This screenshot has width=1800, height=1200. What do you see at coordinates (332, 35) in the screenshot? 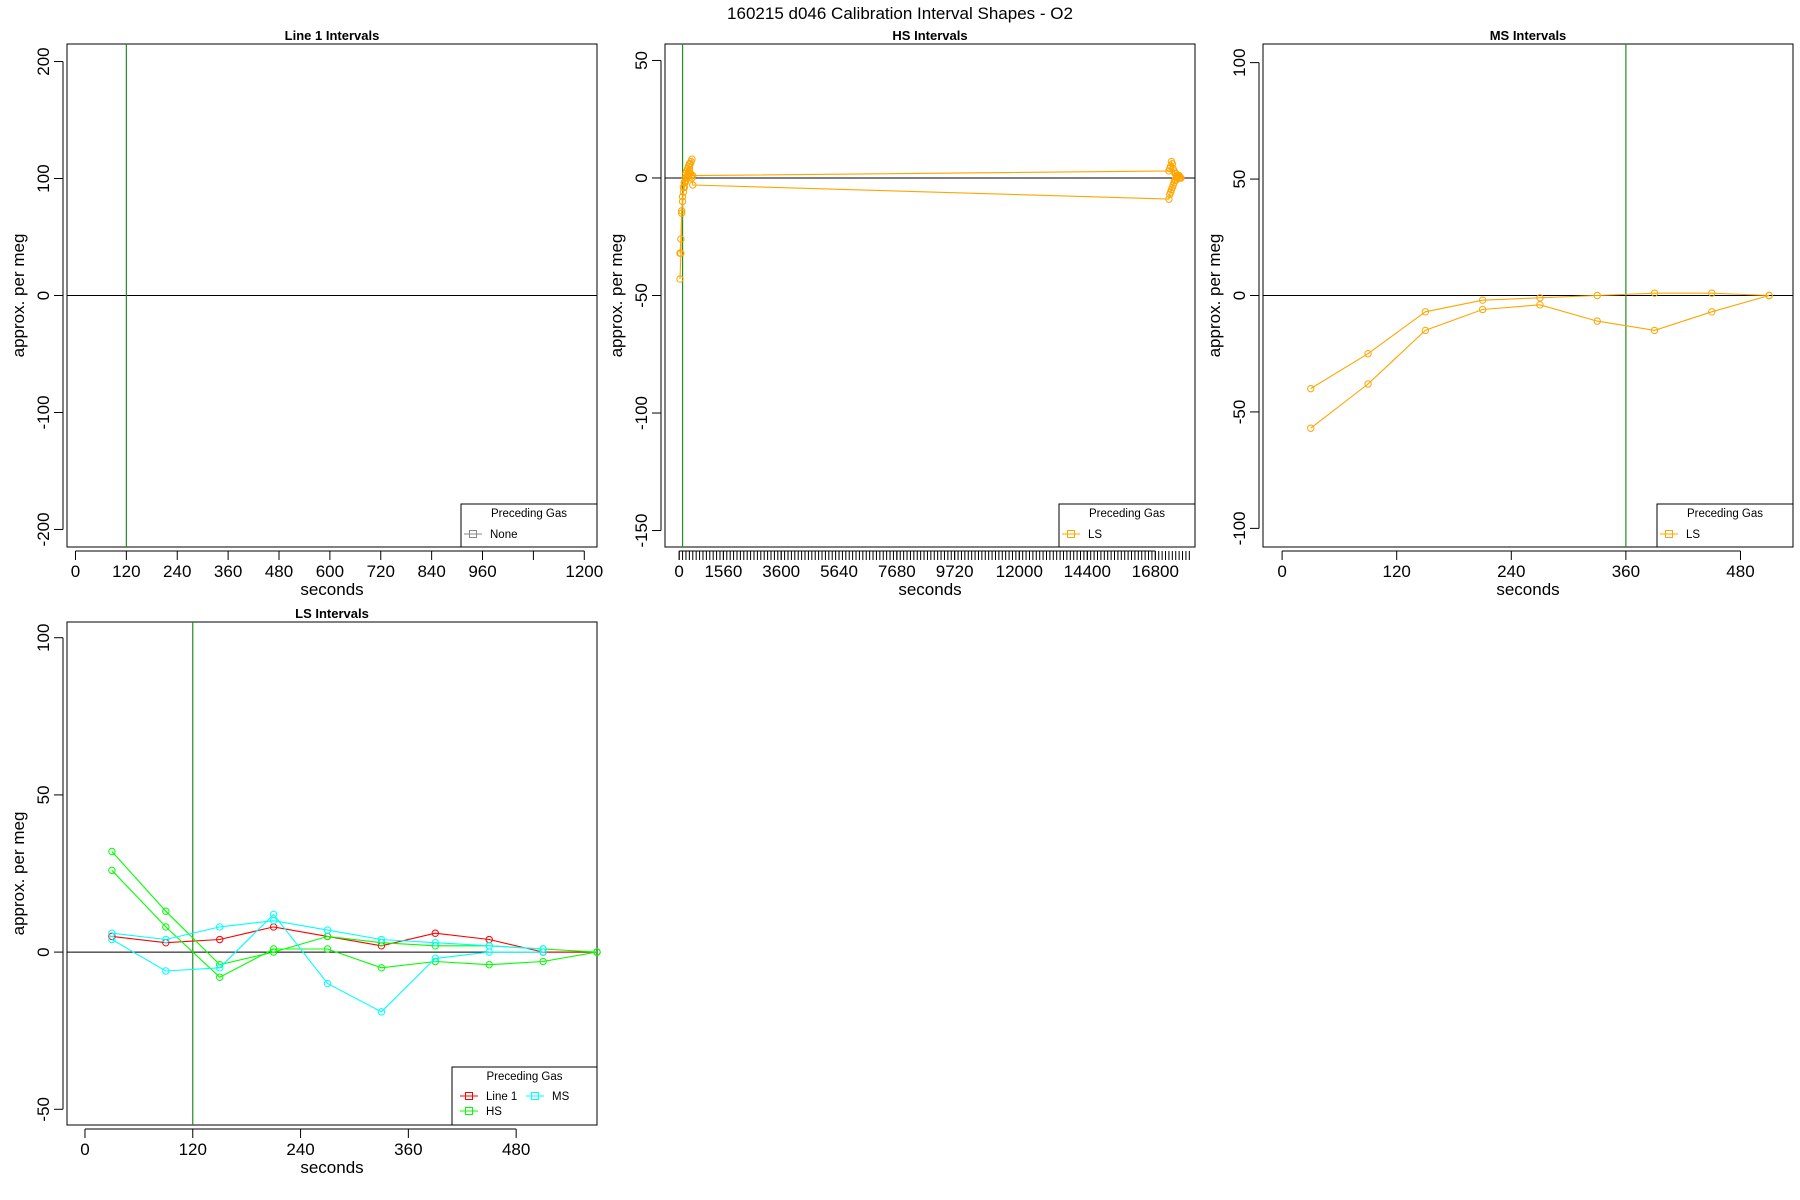
I see `panel-title: Line 1 Intervals` at bounding box center [332, 35].